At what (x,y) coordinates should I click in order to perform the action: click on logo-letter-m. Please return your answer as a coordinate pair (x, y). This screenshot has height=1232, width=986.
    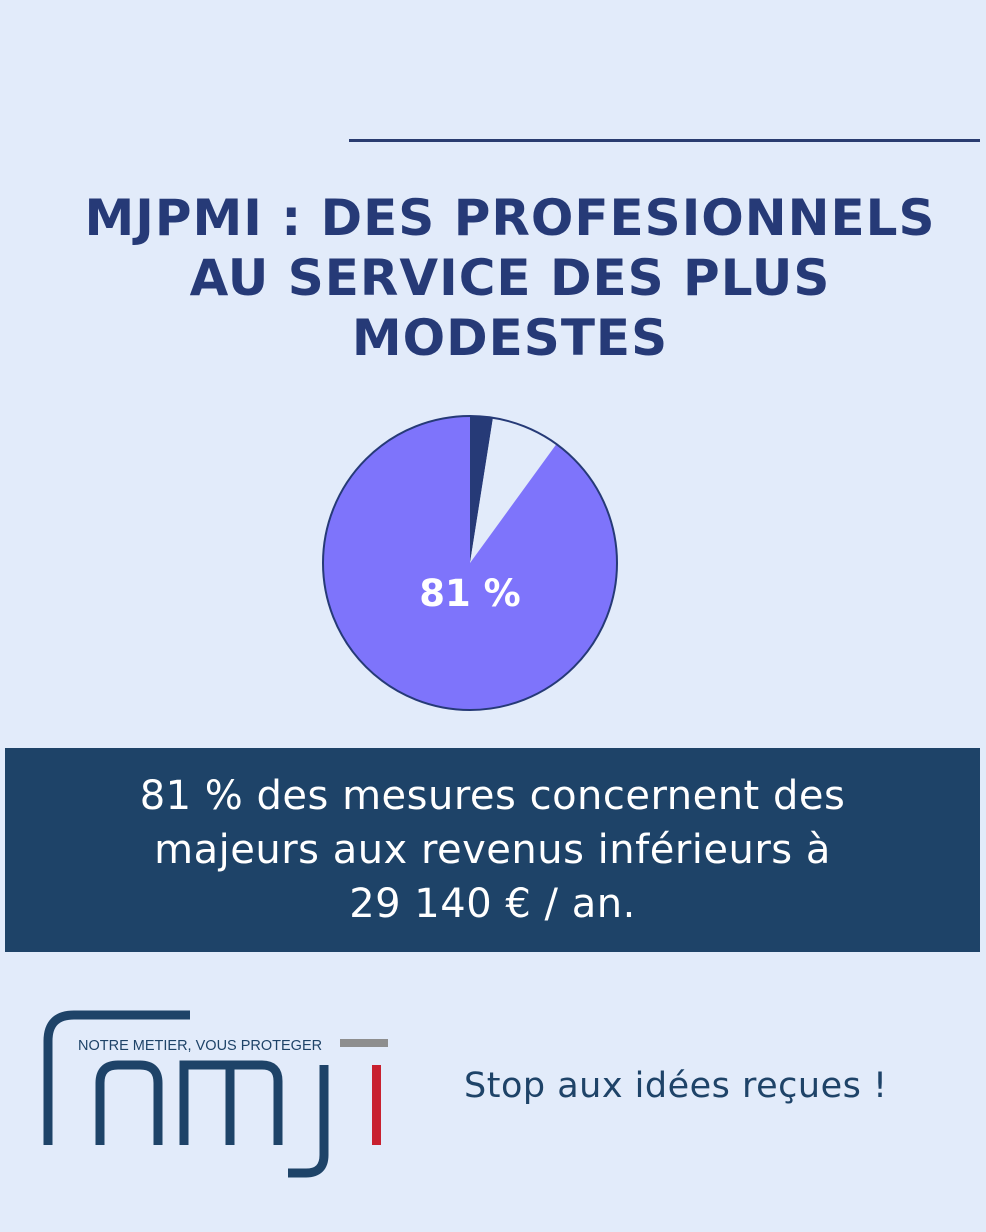
    Looking at the image, I should click on (231, 1102).